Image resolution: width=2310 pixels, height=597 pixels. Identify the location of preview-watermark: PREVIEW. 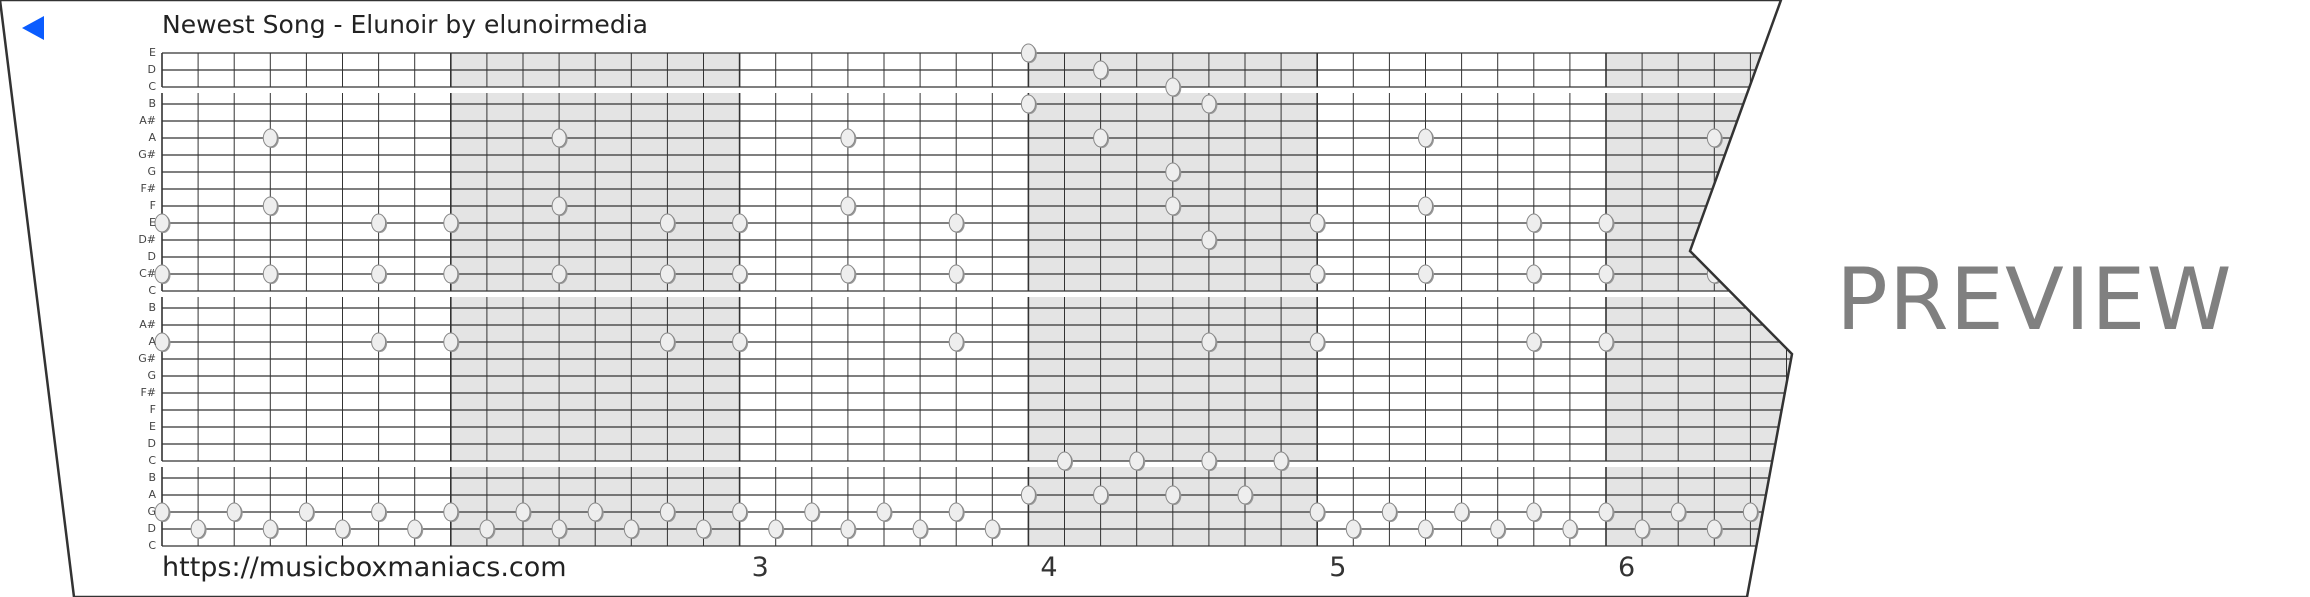
(2034, 300).